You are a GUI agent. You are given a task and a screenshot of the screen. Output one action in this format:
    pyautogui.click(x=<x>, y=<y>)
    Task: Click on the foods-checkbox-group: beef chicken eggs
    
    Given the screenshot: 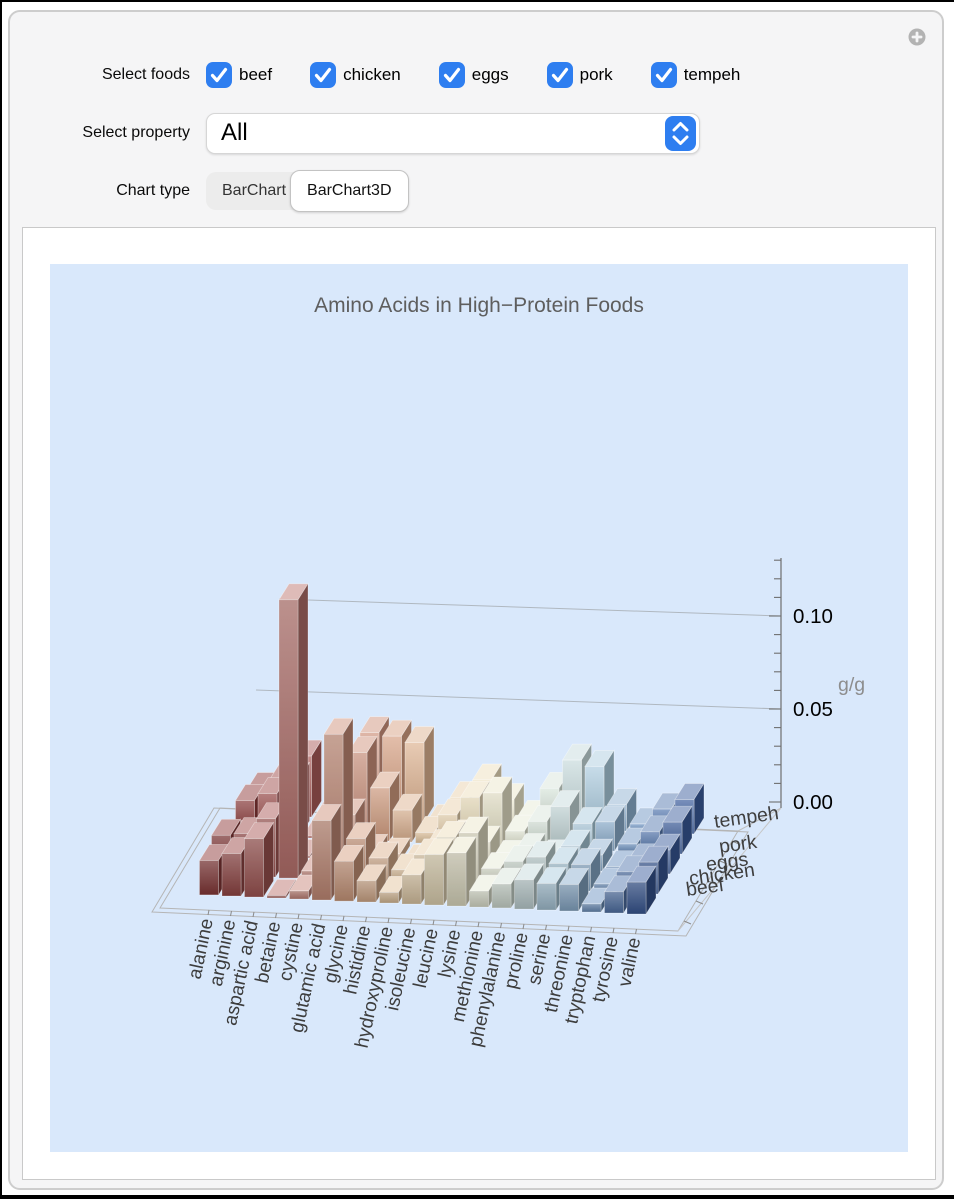 What is the action you would take?
    pyautogui.click(x=473, y=75)
    